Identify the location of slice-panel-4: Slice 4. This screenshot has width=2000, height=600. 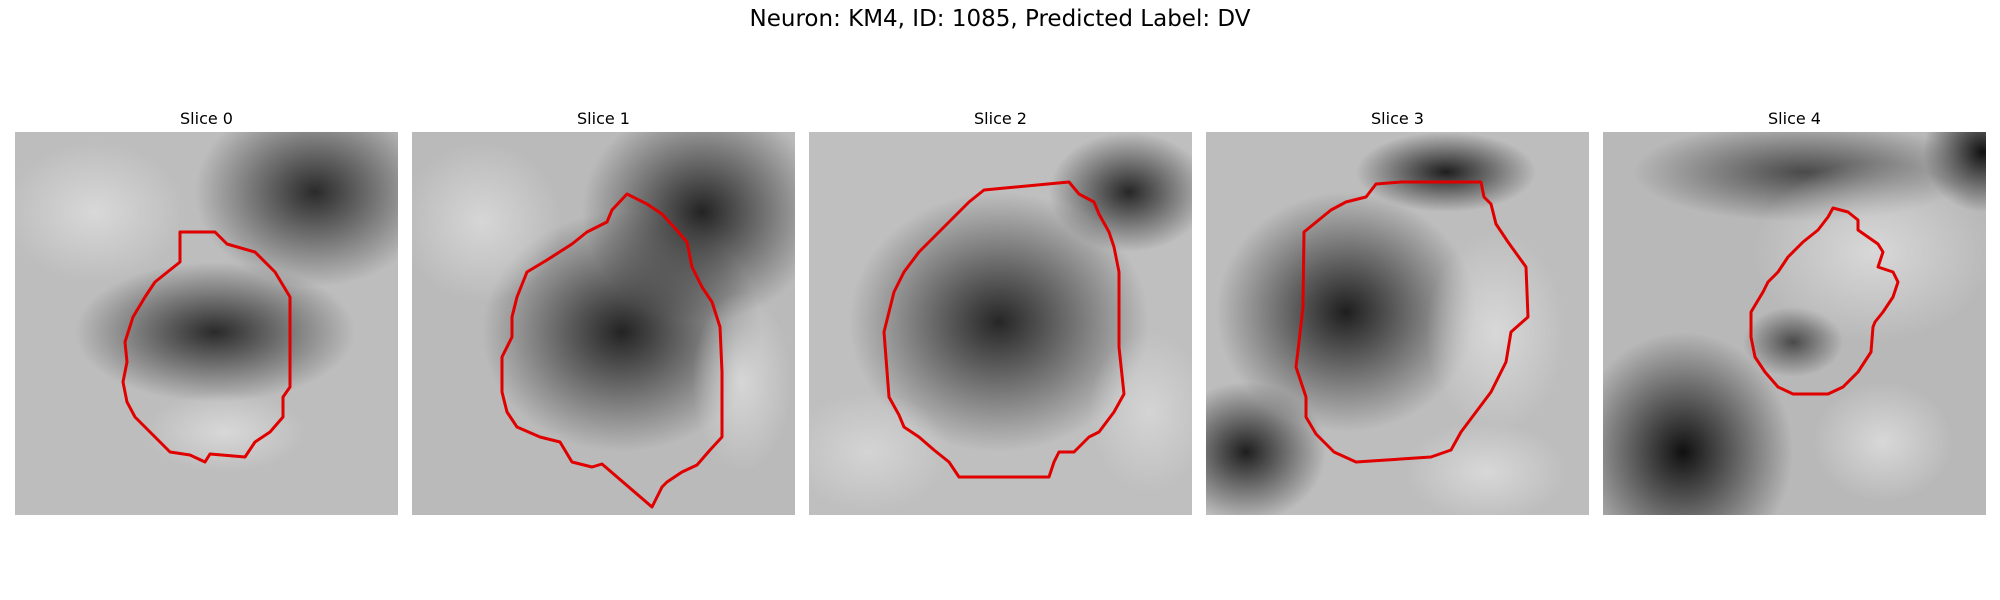
(1794, 311).